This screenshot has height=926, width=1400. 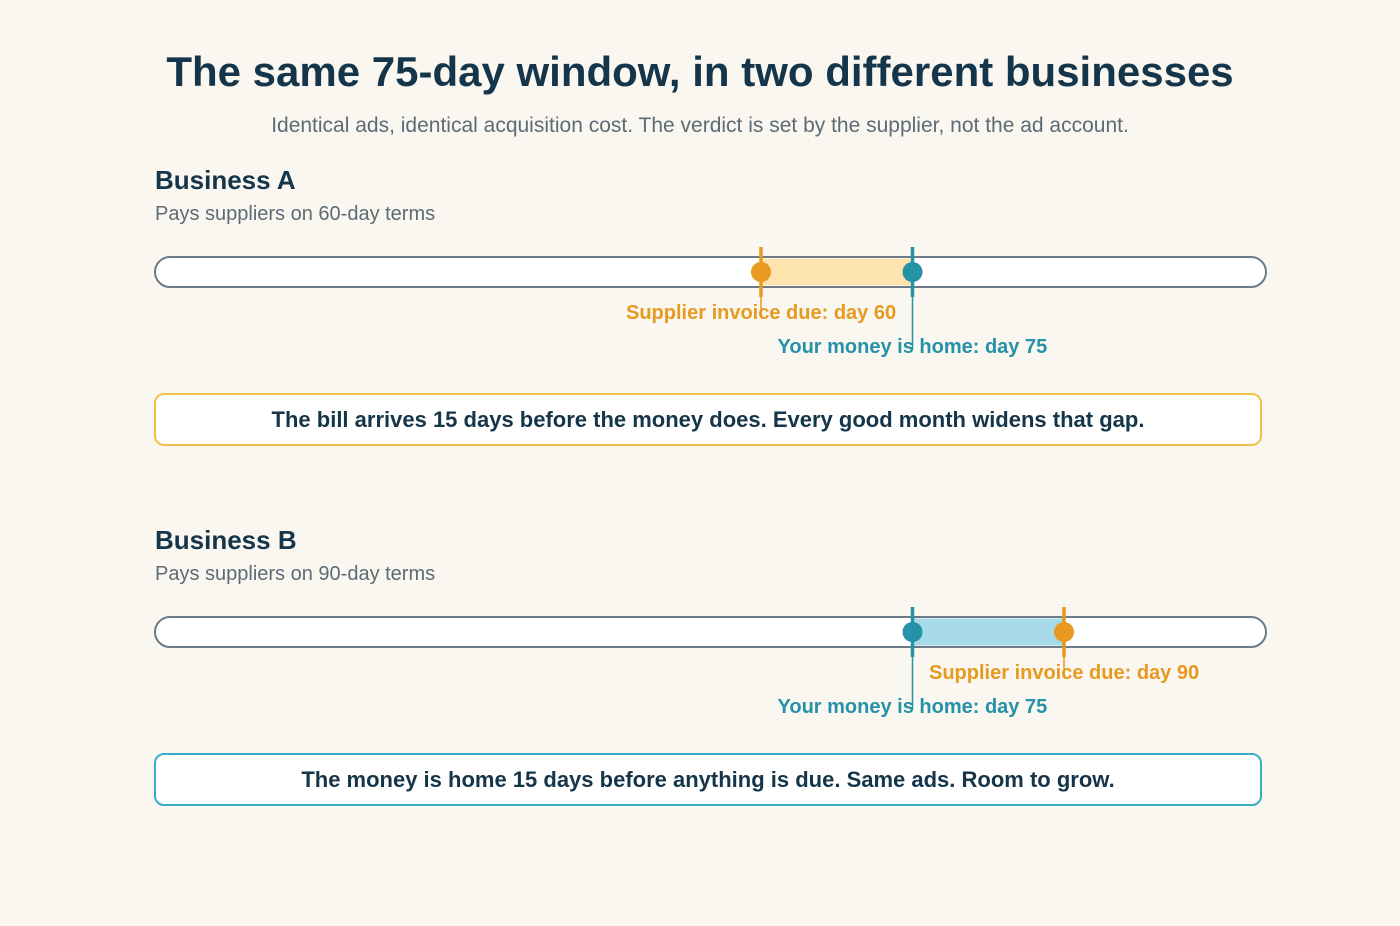 I want to click on business-b-money-label: Your money is home: day 75, so click(x=912, y=707).